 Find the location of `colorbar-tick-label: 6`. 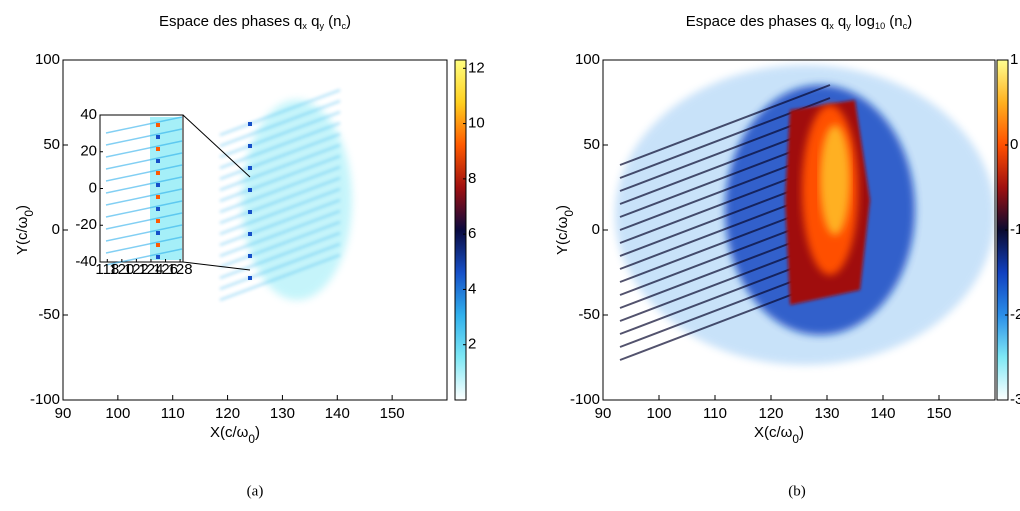

colorbar-tick-label: 6 is located at coordinates (472, 233).